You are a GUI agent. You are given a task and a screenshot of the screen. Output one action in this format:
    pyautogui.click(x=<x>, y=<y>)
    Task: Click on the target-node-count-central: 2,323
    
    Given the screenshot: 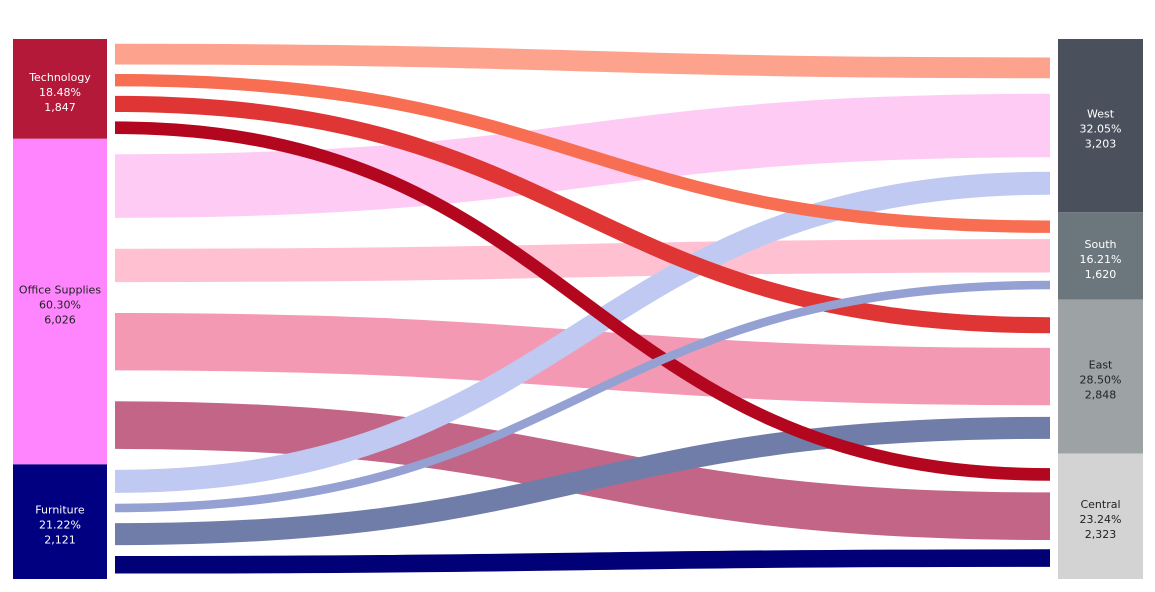 What is the action you would take?
    pyautogui.click(x=1101, y=534)
    